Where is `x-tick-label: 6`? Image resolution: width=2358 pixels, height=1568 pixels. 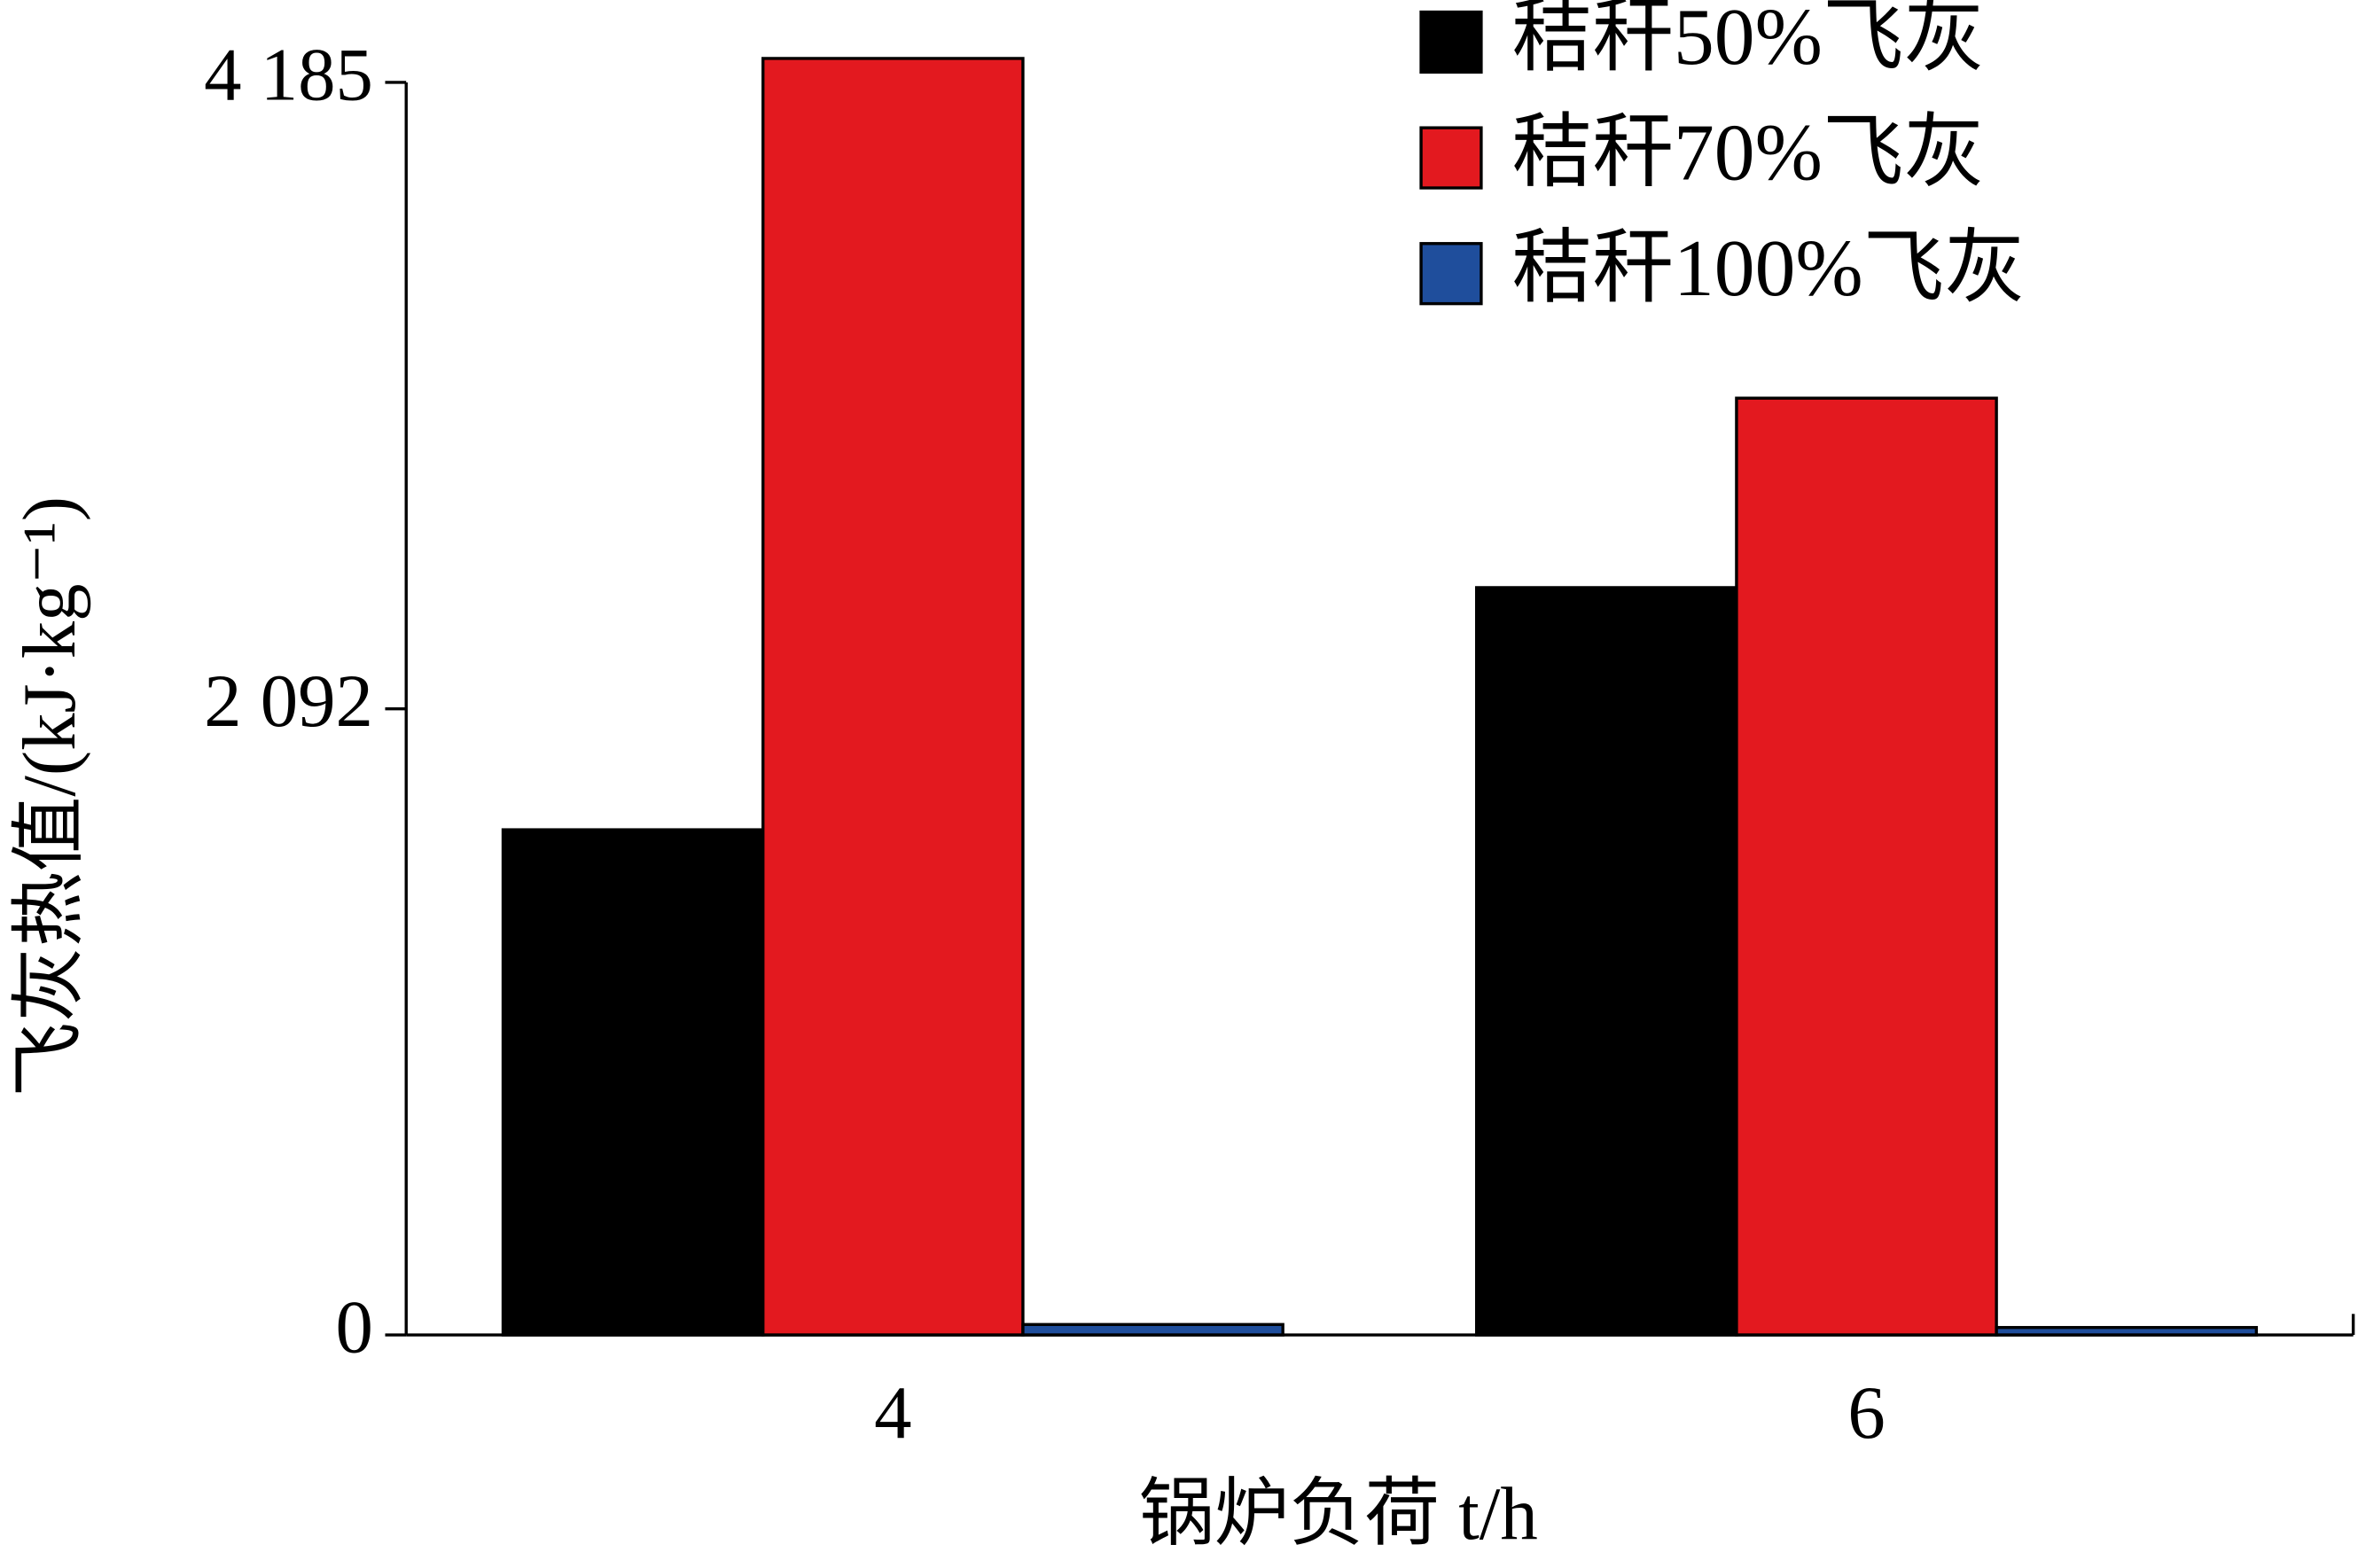 x-tick-label: 6 is located at coordinates (1866, 1413).